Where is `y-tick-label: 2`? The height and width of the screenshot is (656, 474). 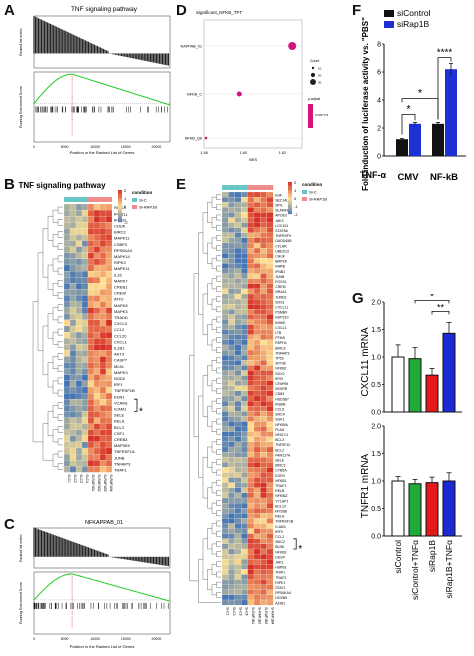 y-tick-label: 2 is located at coordinates (379, 129).